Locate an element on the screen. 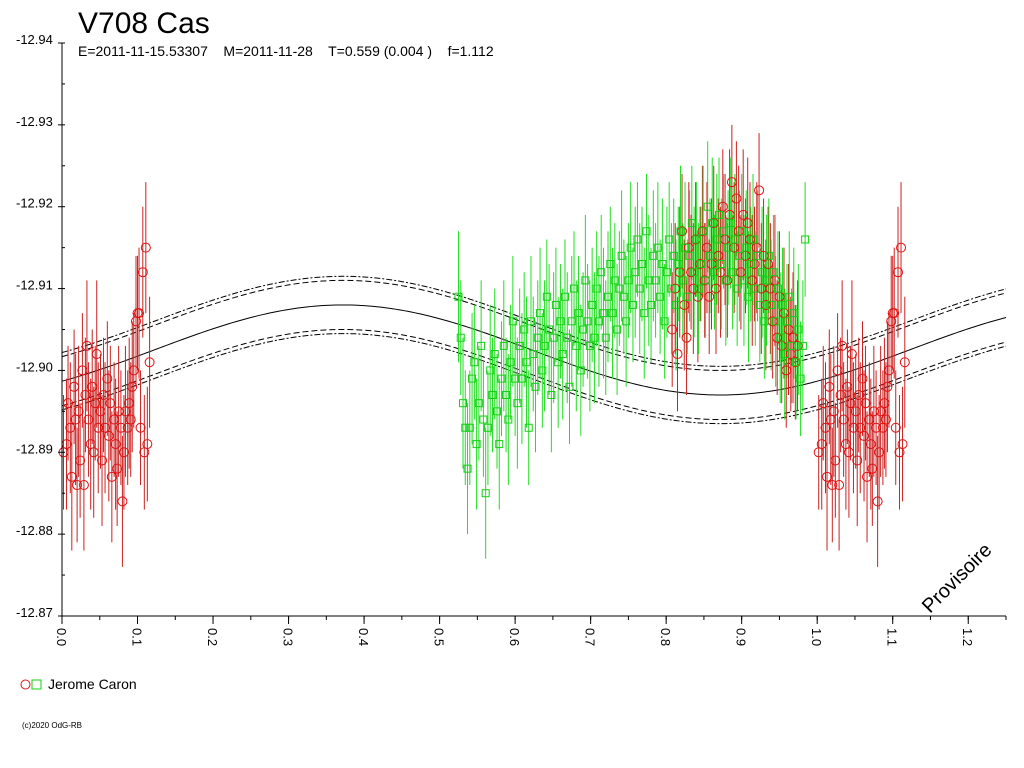 The height and width of the screenshot is (768, 1024). x-tick-label: 0.5 is located at coordinates (439, 637).